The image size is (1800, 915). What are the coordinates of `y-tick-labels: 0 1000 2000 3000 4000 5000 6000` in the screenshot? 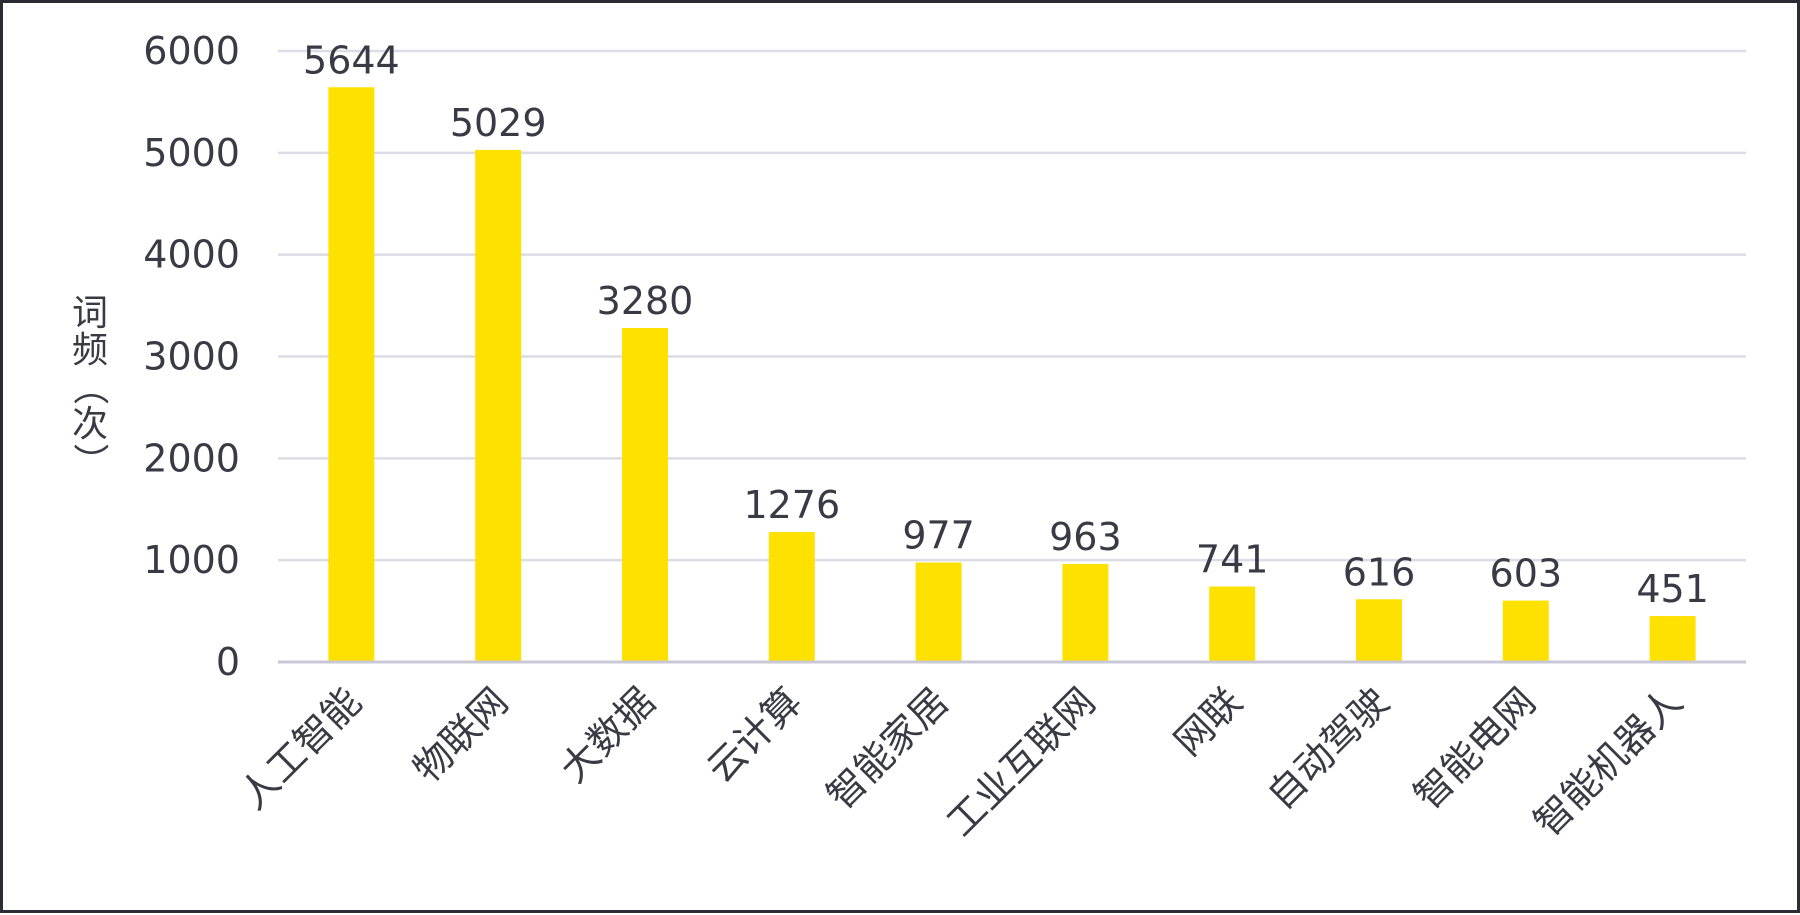 It's located at (191, 356).